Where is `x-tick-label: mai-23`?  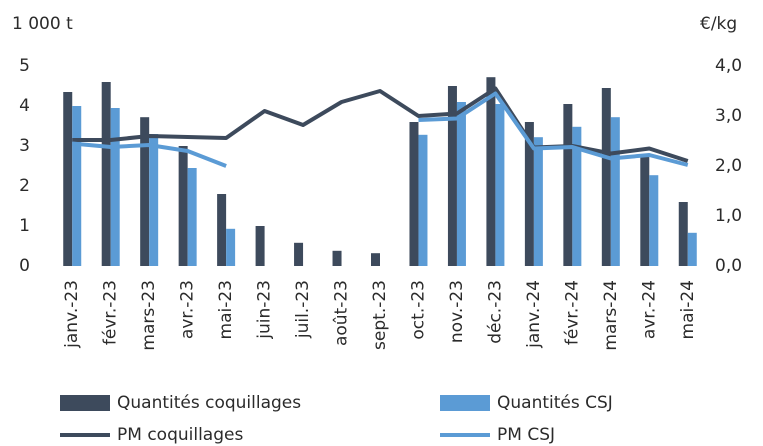 x-tick-label: mai-23 is located at coordinates (226, 309).